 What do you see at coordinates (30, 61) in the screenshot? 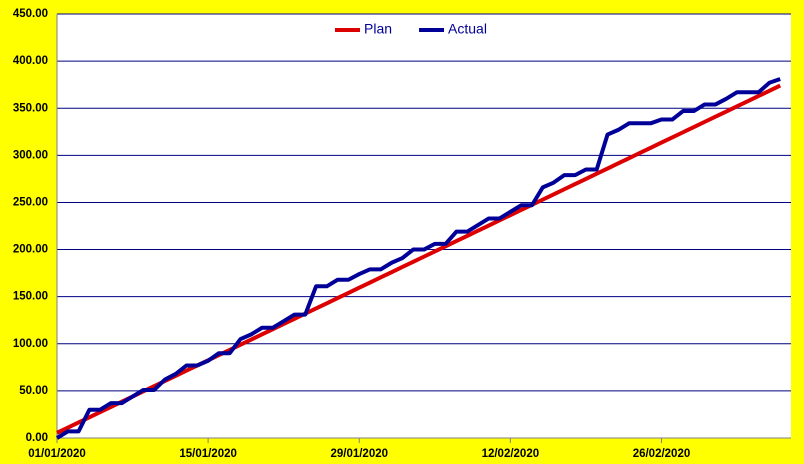
I see `y-tick-label: 400.00` at bounding box center [30, 61].